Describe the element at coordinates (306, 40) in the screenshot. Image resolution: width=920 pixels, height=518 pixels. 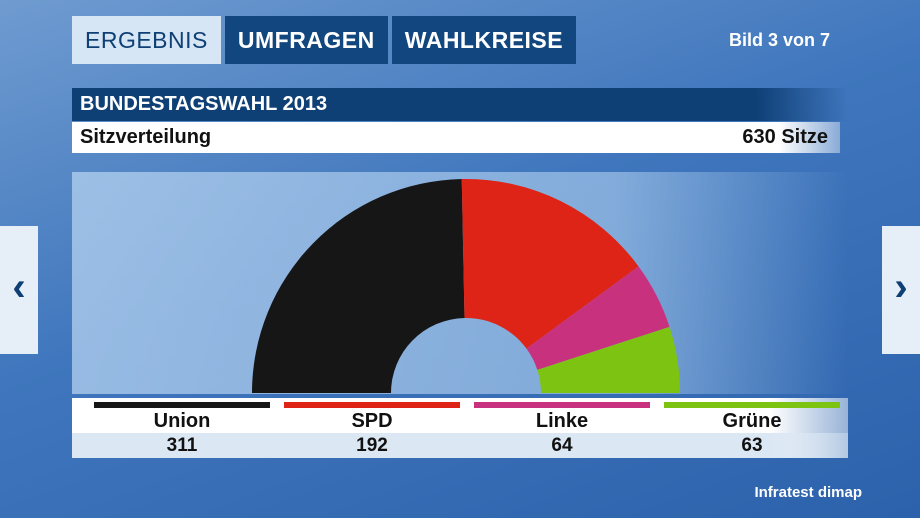
I see `tab-umfragen: UMFRAGEN` at that location.